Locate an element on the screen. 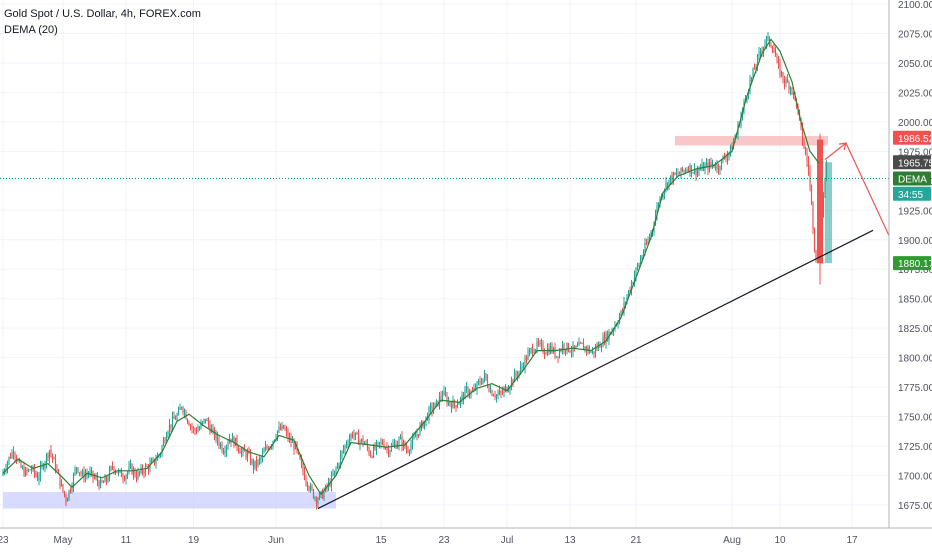 The width and height of the screenshot is (932, 555). price-tick-label: 1775.00 is located at coordinates (915, 388).